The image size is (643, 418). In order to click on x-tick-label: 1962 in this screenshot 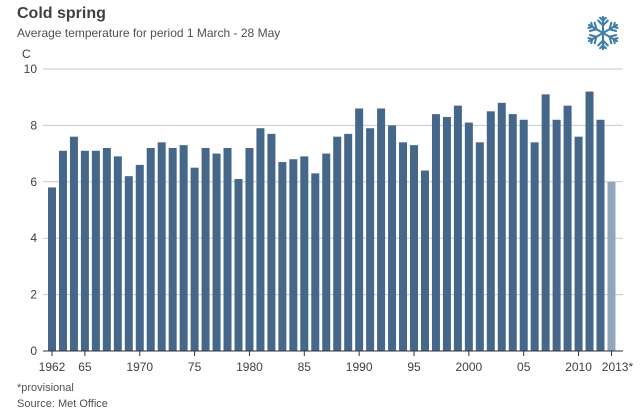, I will do `click(52, 367)`.